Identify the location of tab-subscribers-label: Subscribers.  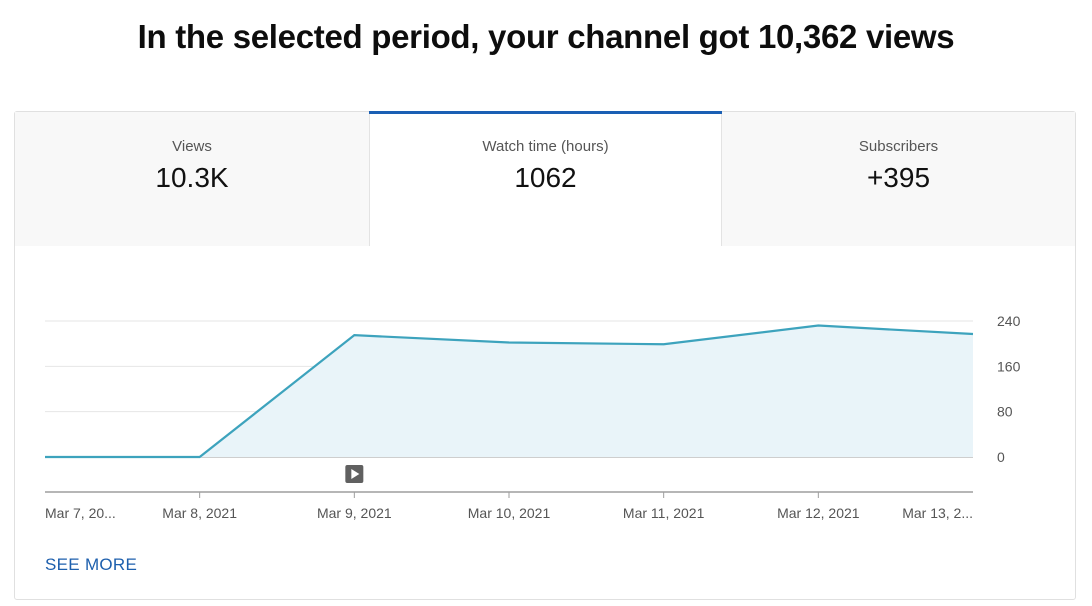
(898, 146).